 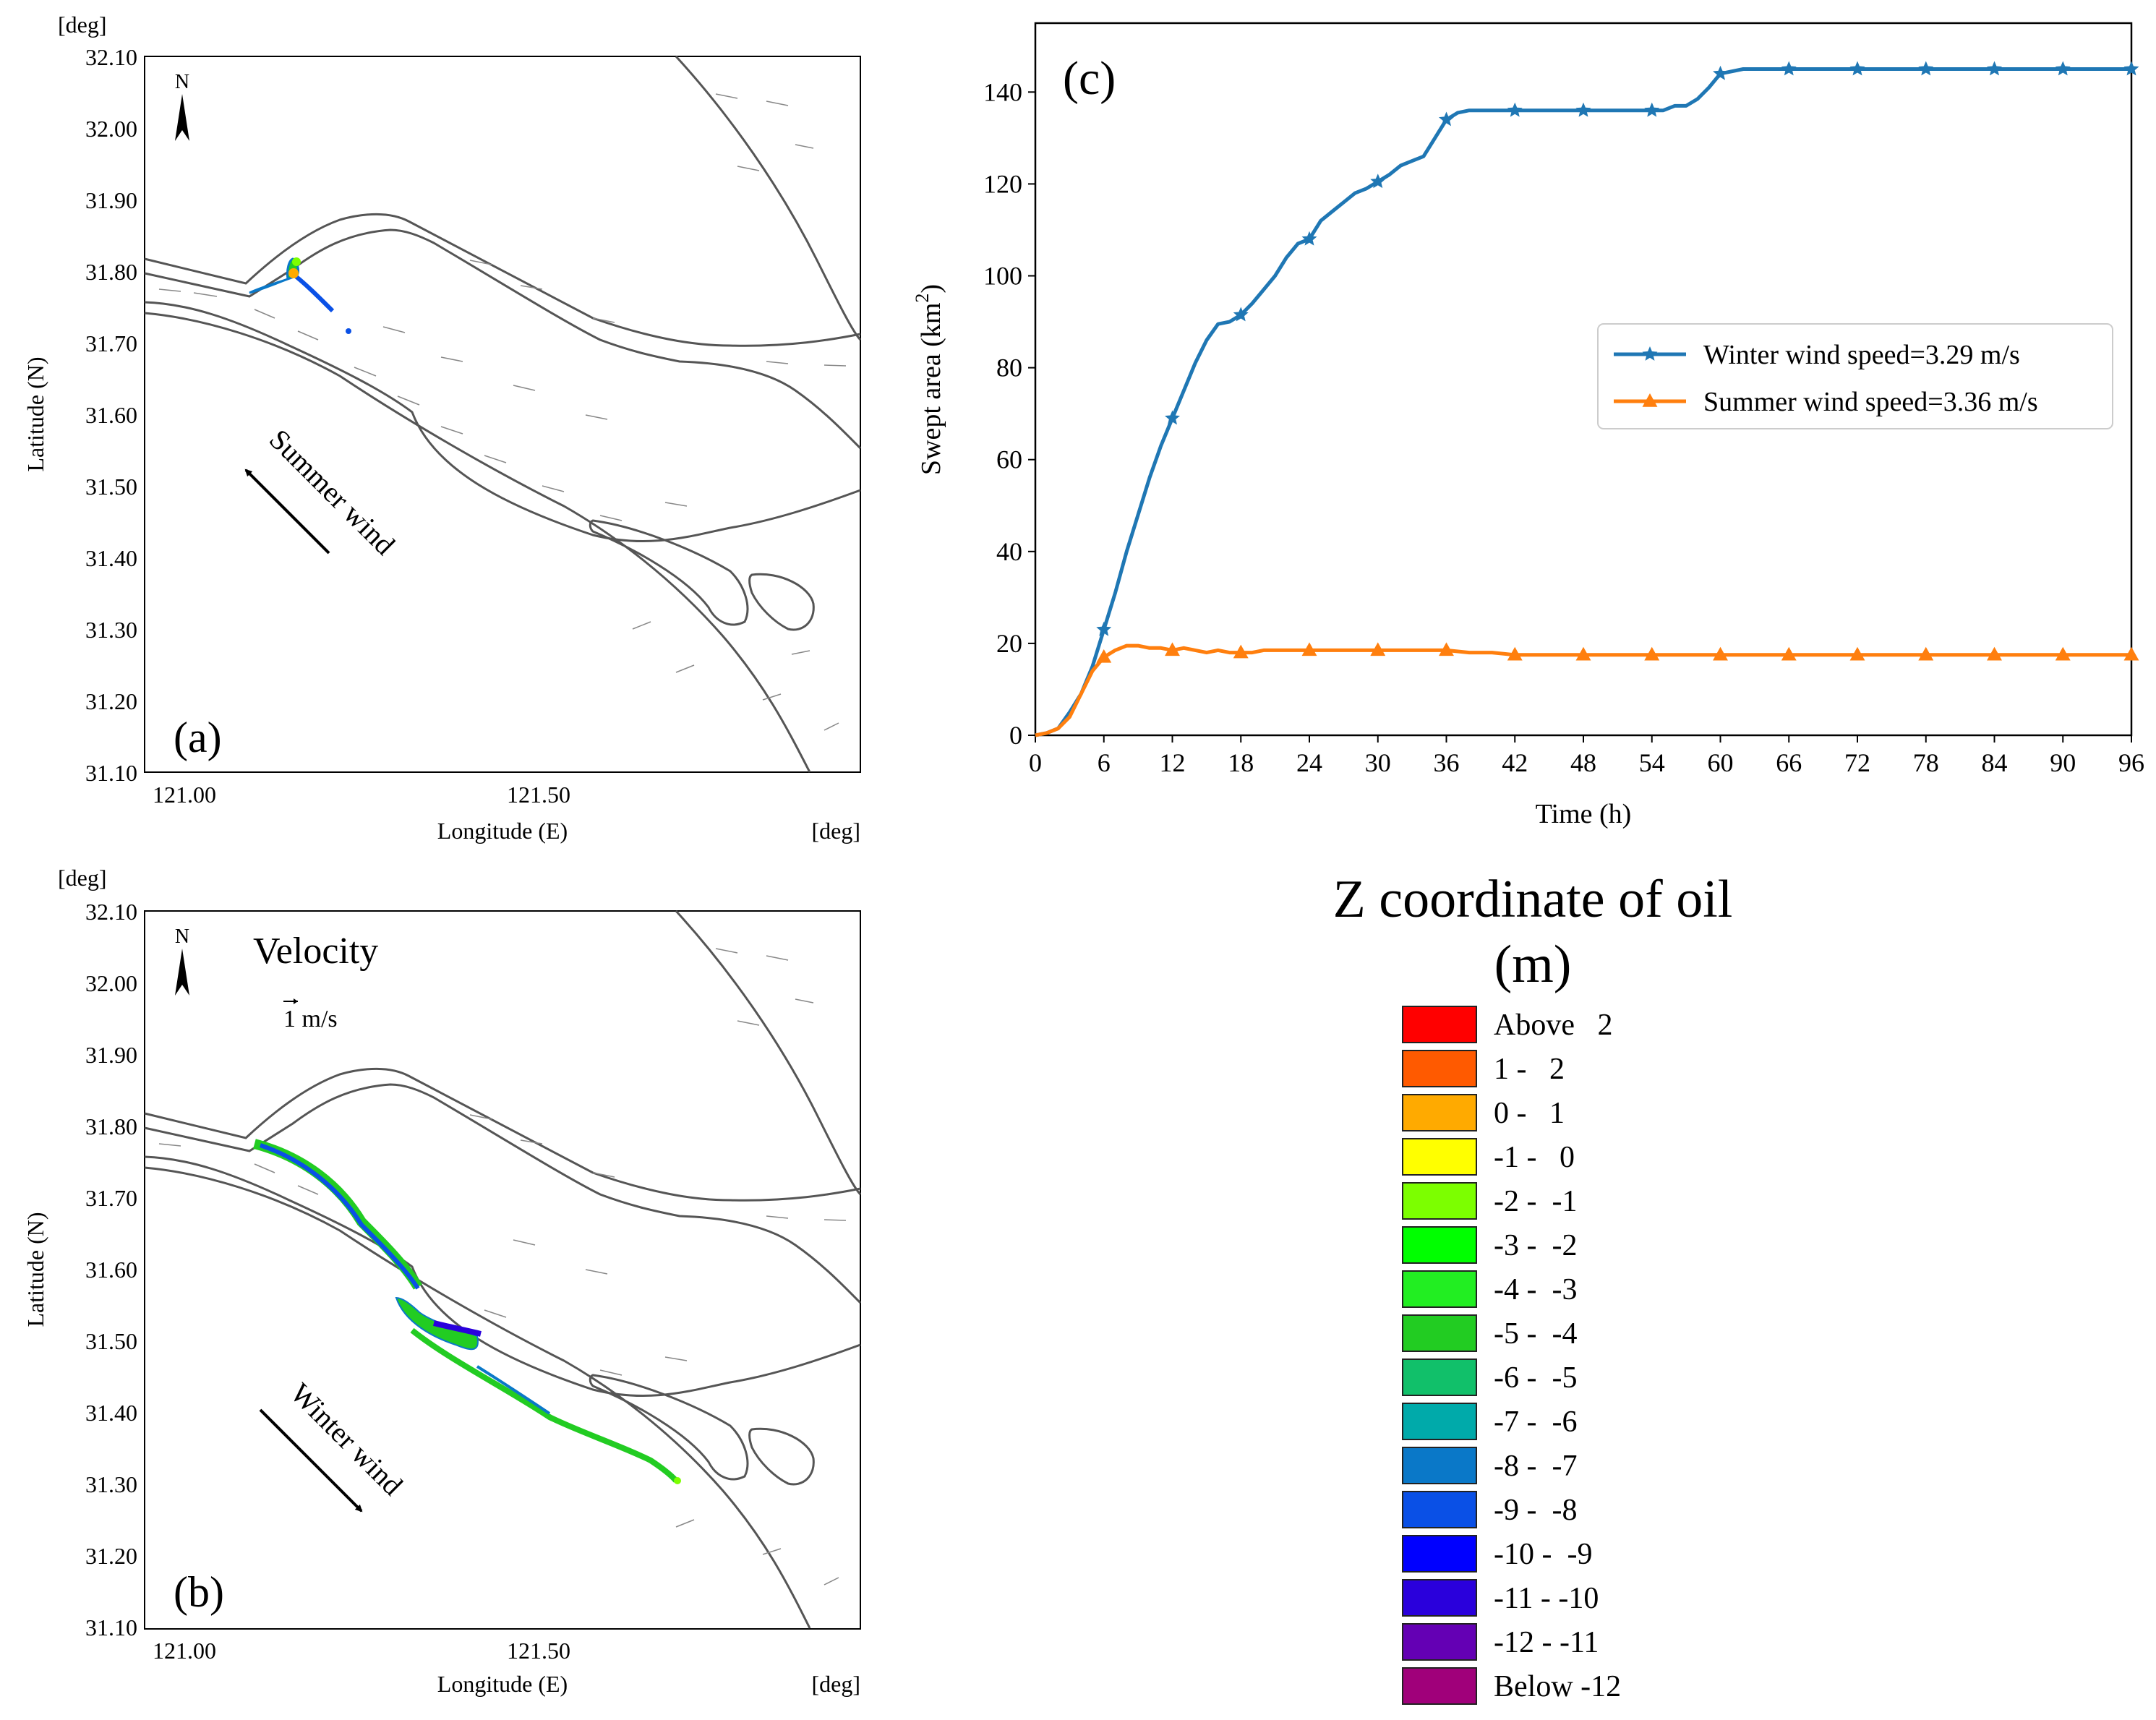 I want to click on map-b-frame, so click(x=502, y=1270).